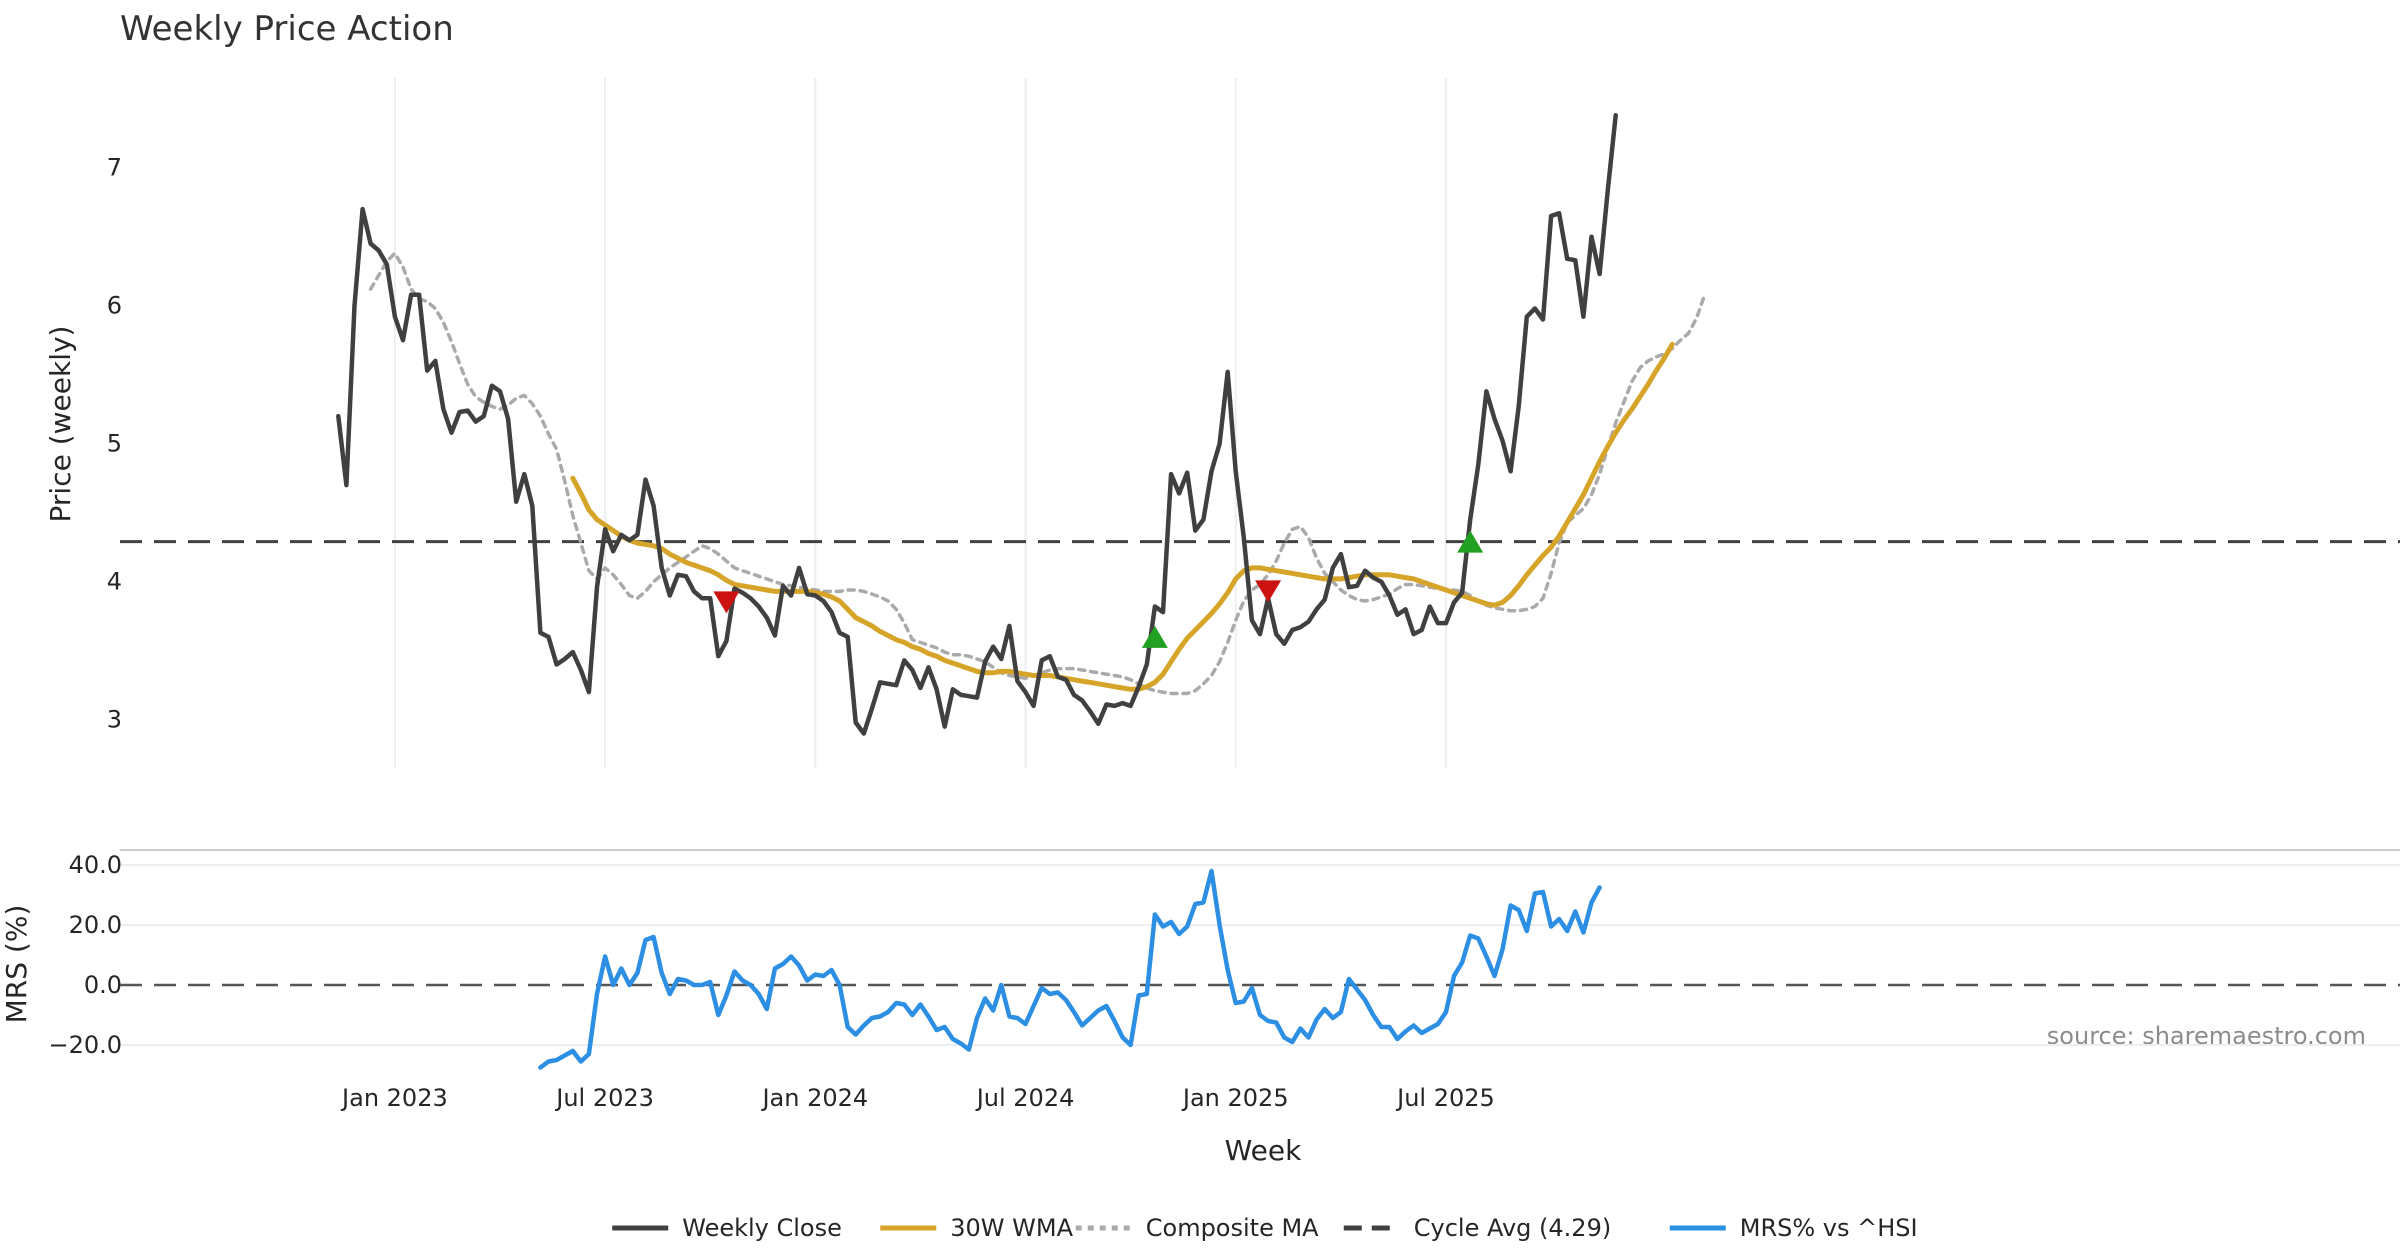 The image size is (2400, 1260). What do you see at coordinates (604, 1098) in the screenshot?
I see `x-tick-label: Jul 2023` at bounding box center [604, 1098].